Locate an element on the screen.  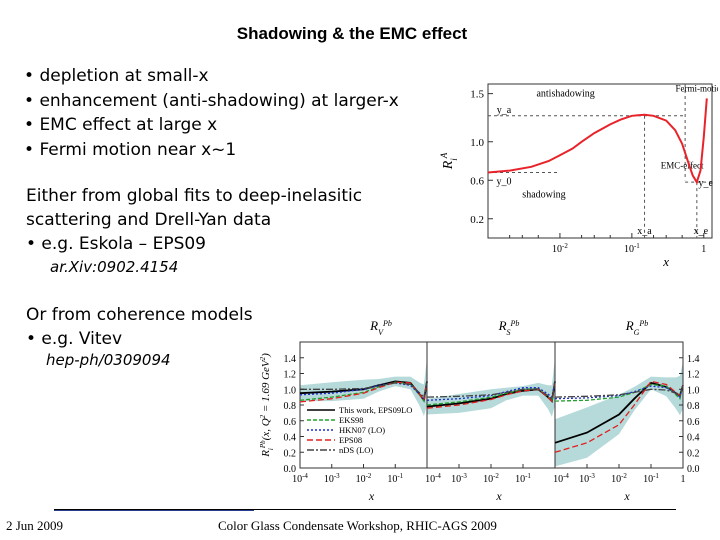
guide-label-ye: y_e is located at coordinates (706, 183).